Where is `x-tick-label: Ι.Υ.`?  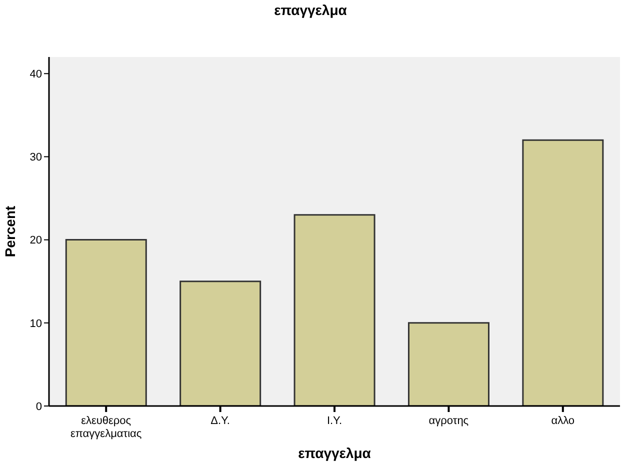
x-tick-label: Ι.Υ. is located at coordinates (334, 421).